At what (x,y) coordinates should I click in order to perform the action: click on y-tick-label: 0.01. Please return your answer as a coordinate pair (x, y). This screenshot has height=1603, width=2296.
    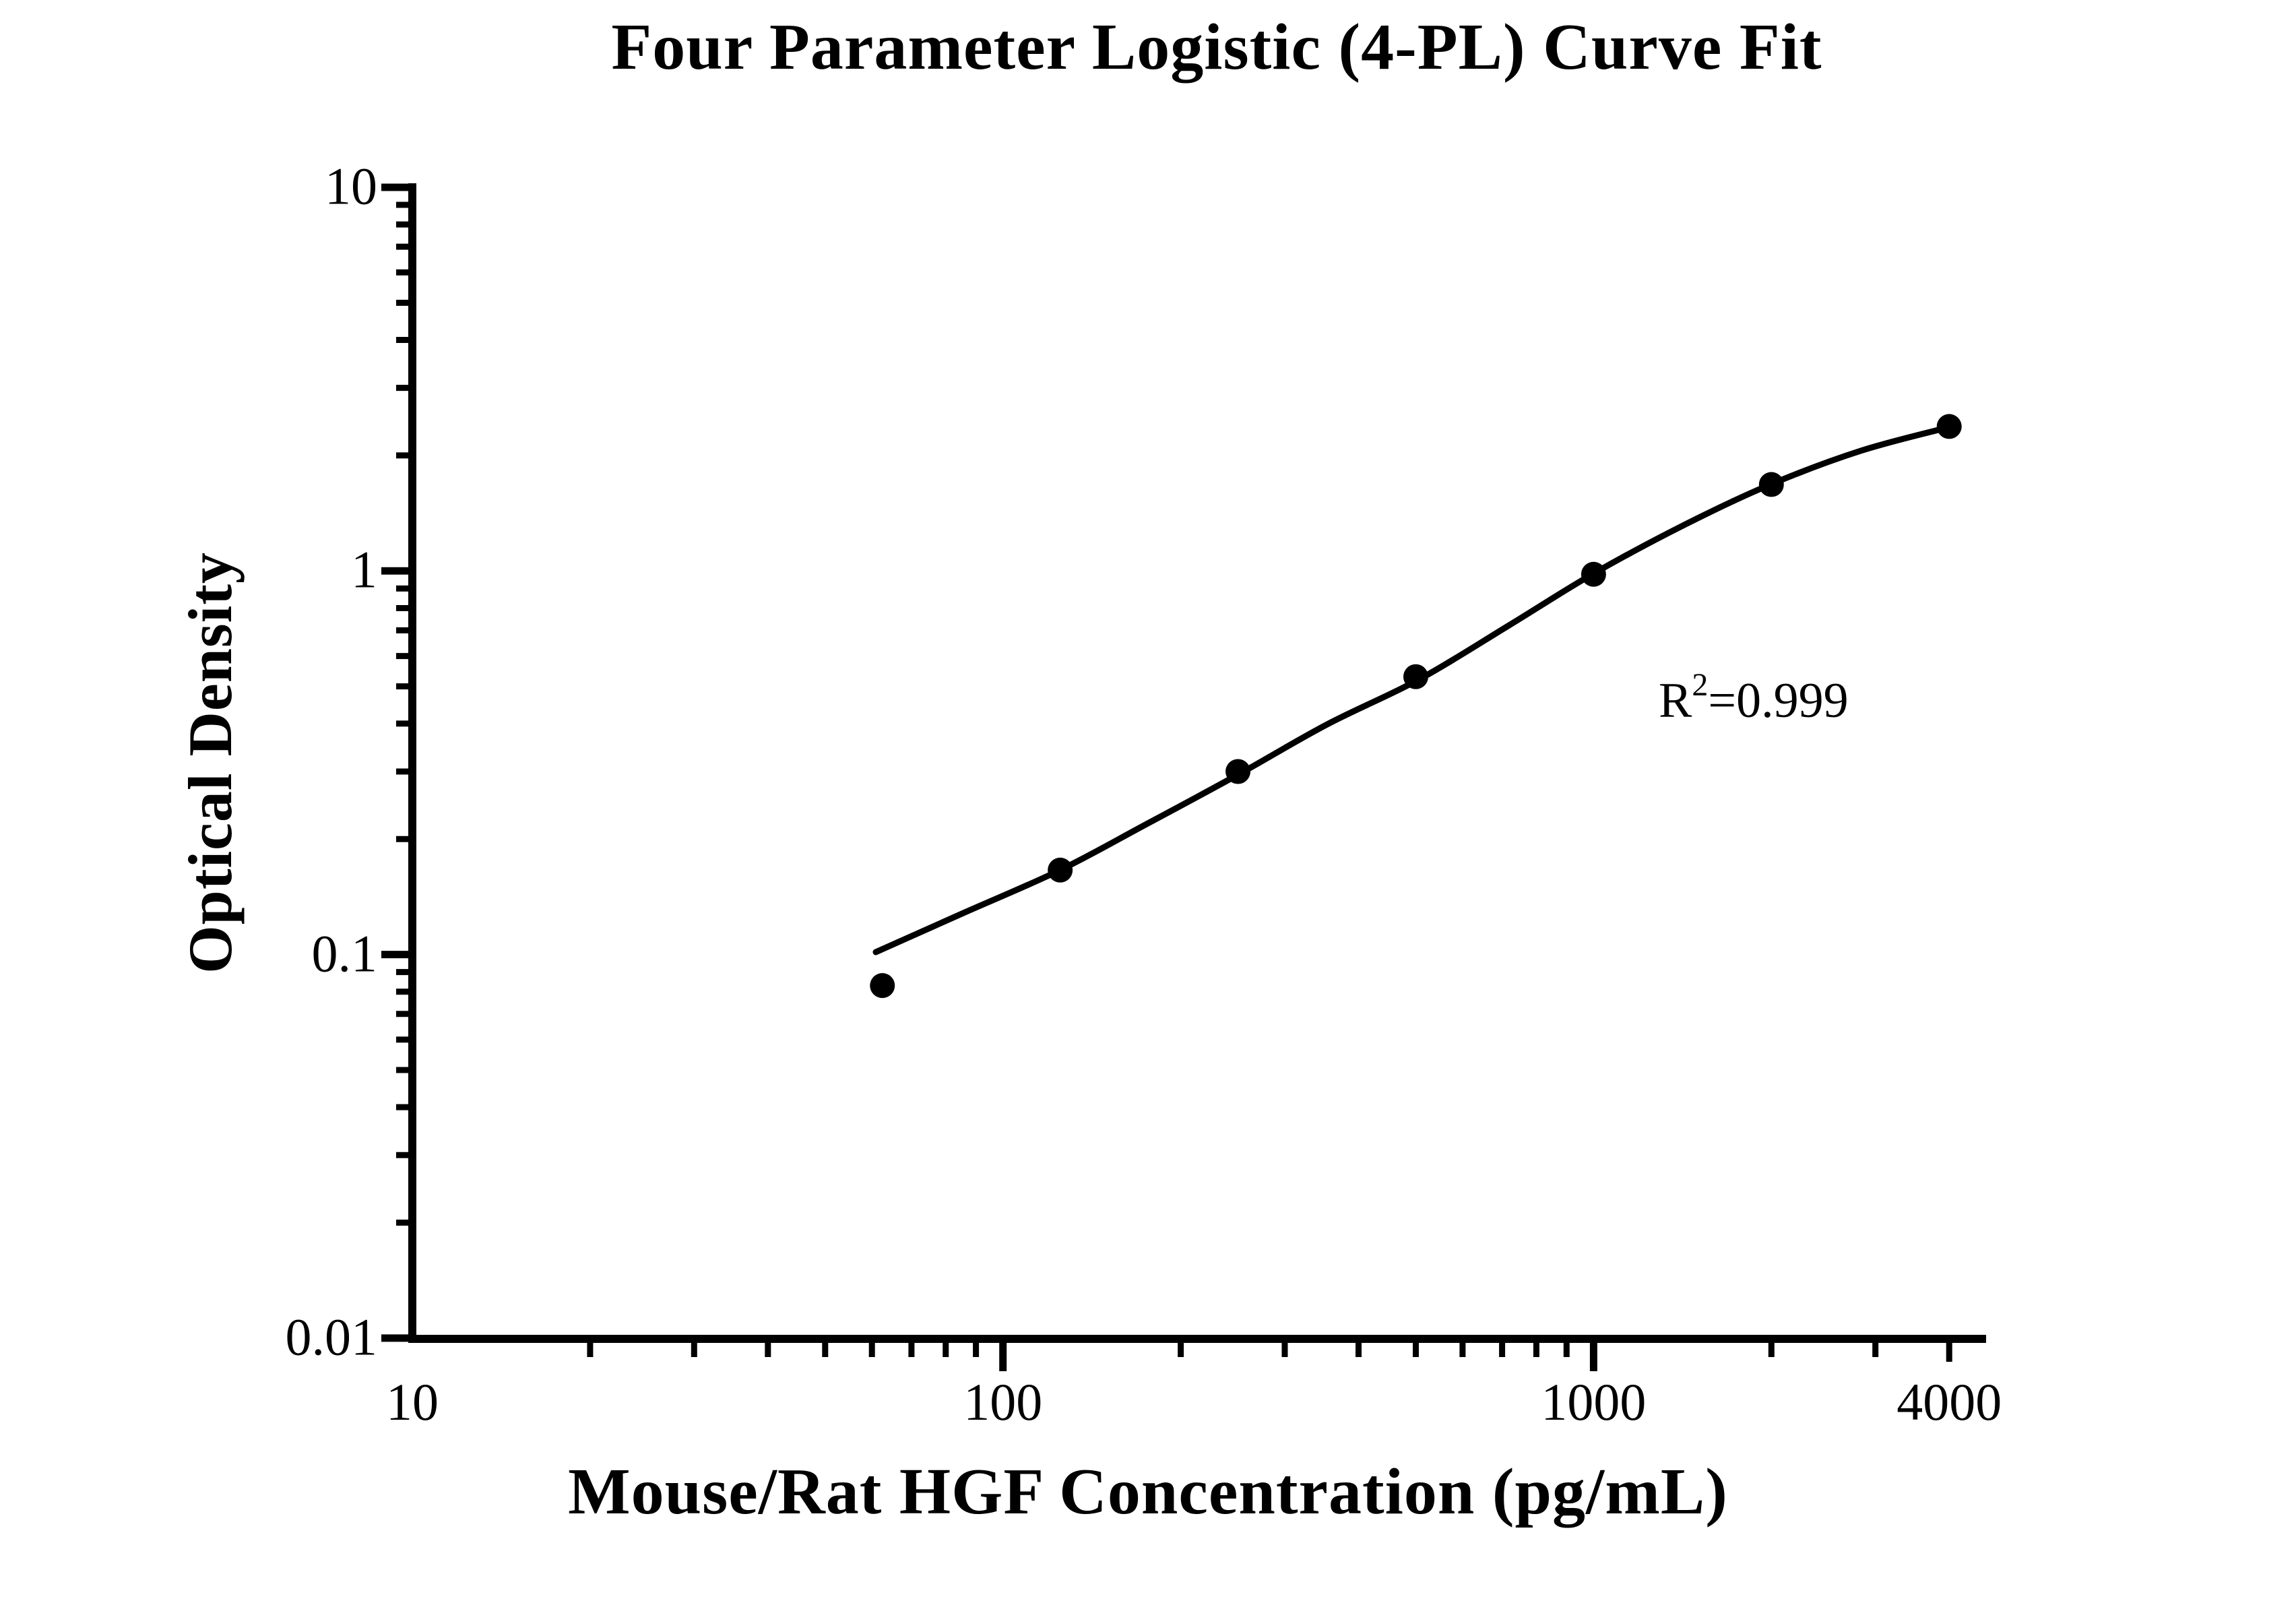
    Looking at the image, I should click on (331, 1336).